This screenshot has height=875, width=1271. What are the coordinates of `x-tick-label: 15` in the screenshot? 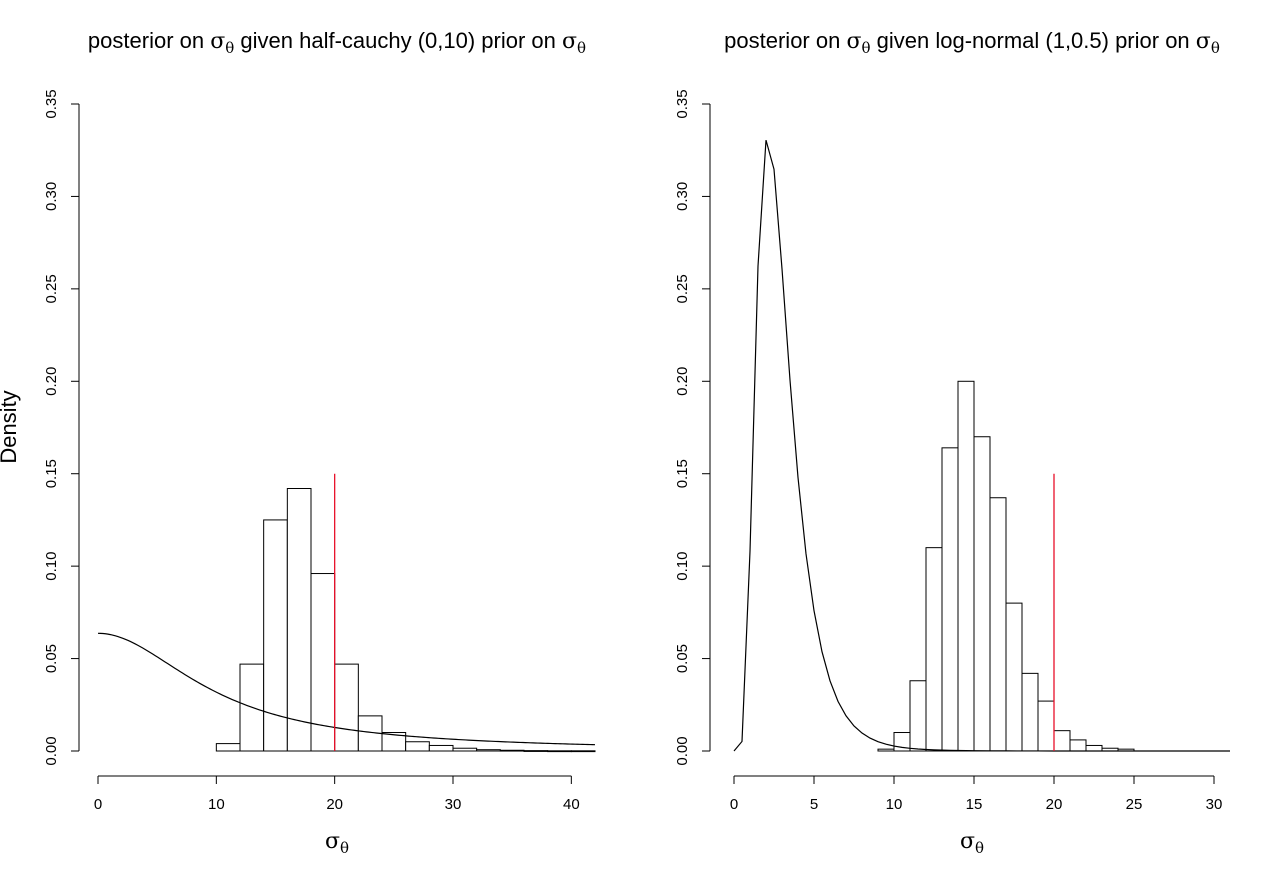 It's located at (974, 804).